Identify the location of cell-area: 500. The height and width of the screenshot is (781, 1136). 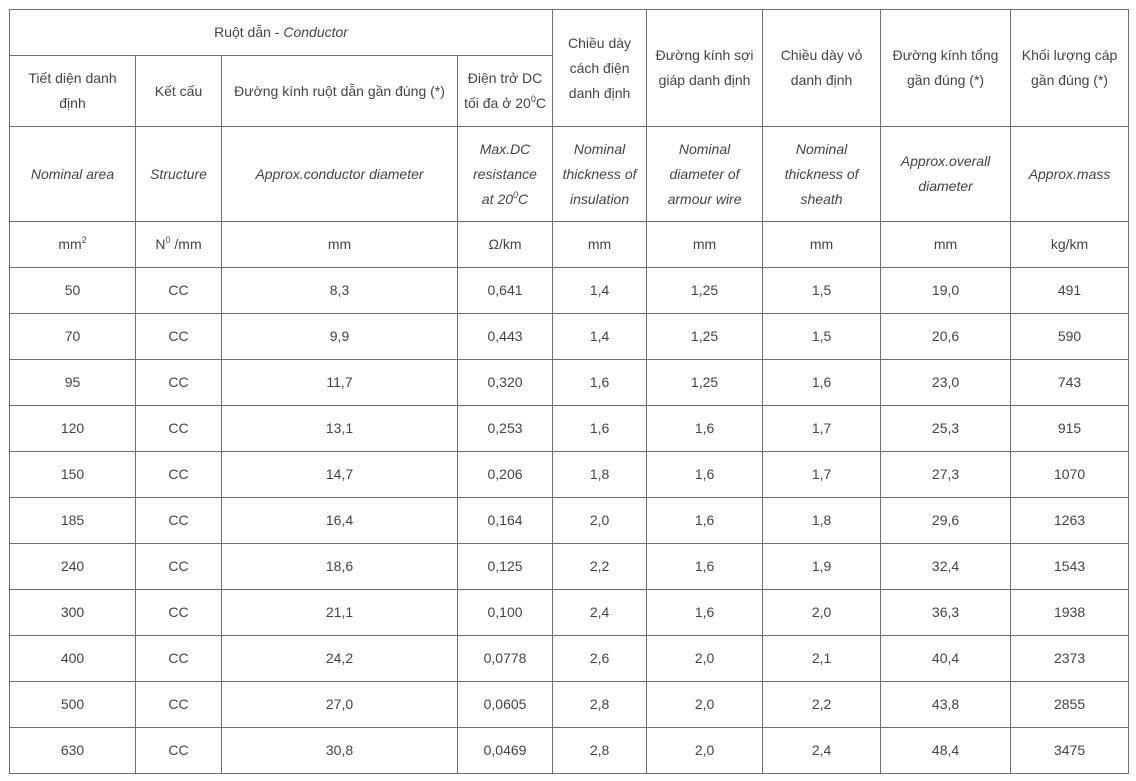
(72, 704).